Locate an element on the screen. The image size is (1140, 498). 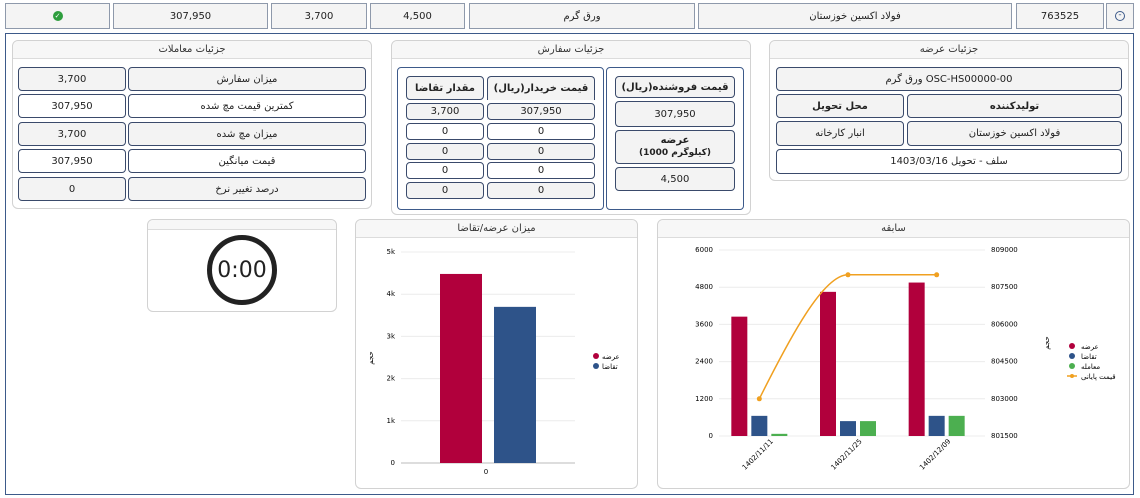
supply-chart: 0 1k 2k 3k 4k 5k حجم 0 عرضه تقاضا is located at coordinates (493, 362).